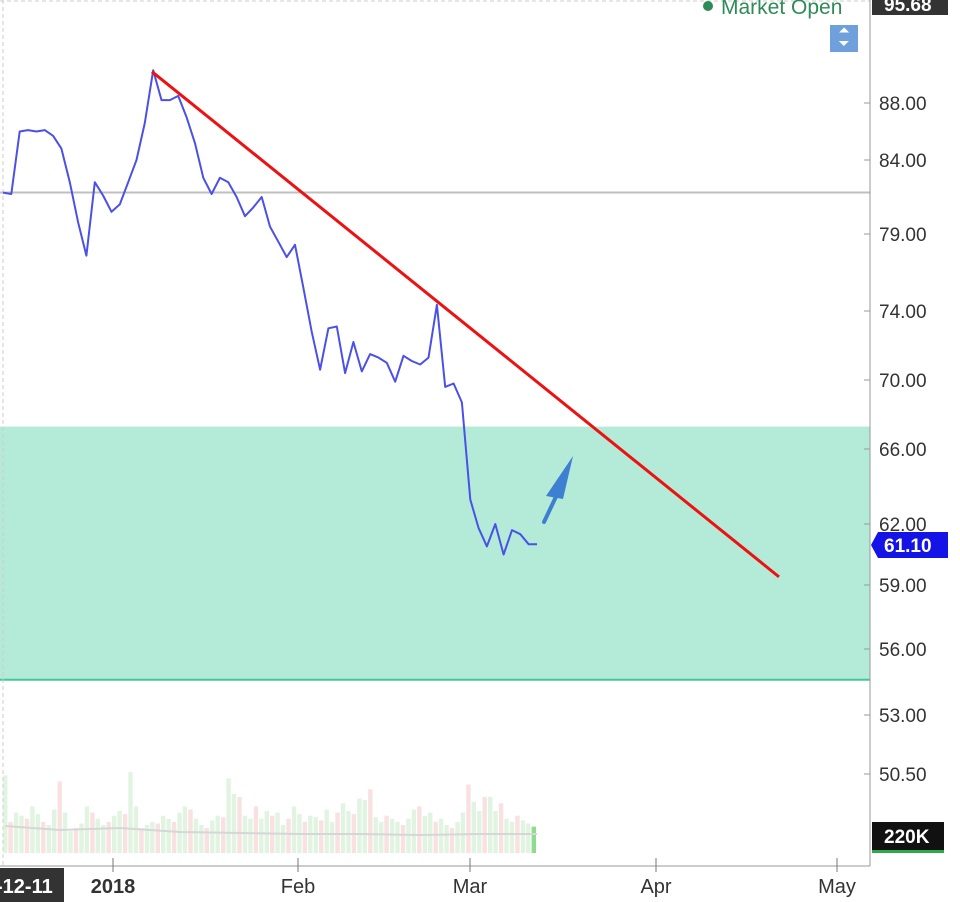  Describe the element at coordinates (781, 9) in the screenshot. I see `market-open-label: Market Open` at that location.